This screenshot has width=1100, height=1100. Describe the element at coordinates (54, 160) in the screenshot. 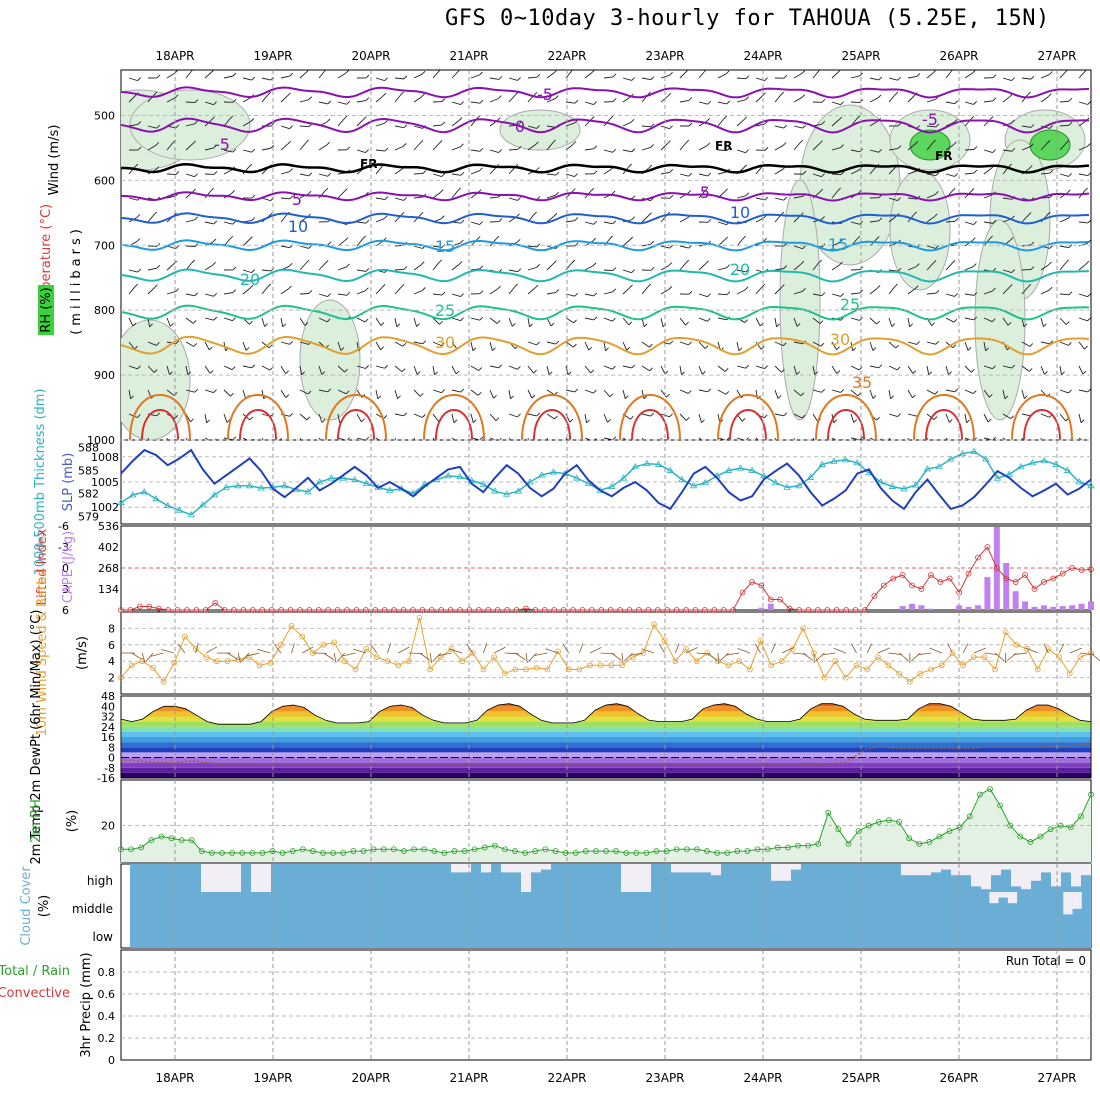

I see `wind-axis-label: Wind (m/s)` at that location.